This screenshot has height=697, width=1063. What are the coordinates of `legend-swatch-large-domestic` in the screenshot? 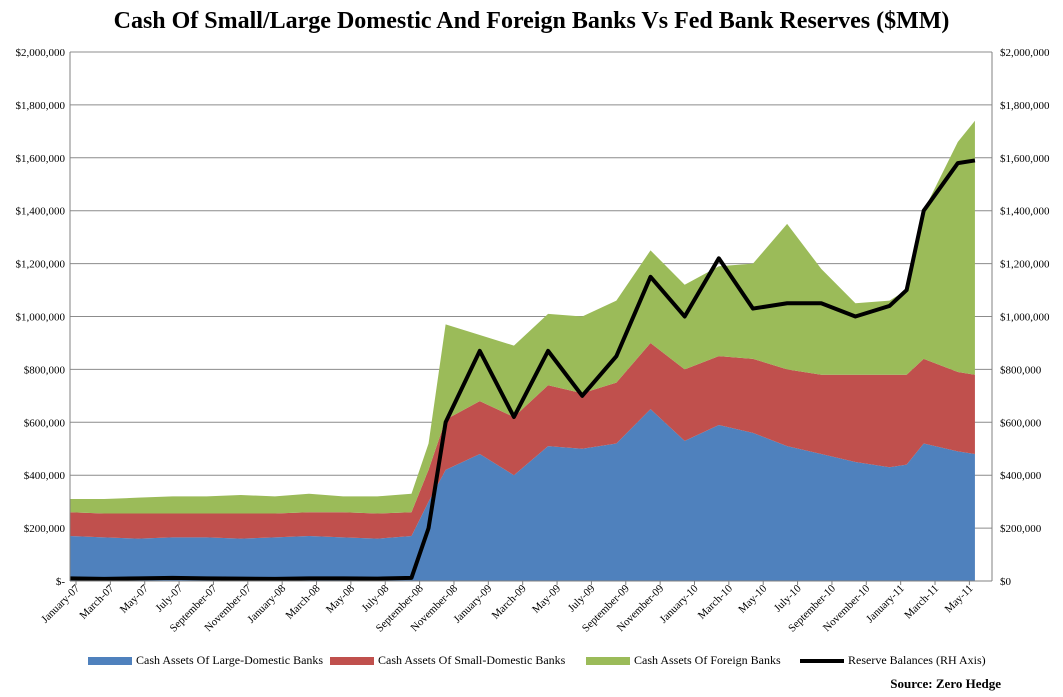 It's located at (110, 661).